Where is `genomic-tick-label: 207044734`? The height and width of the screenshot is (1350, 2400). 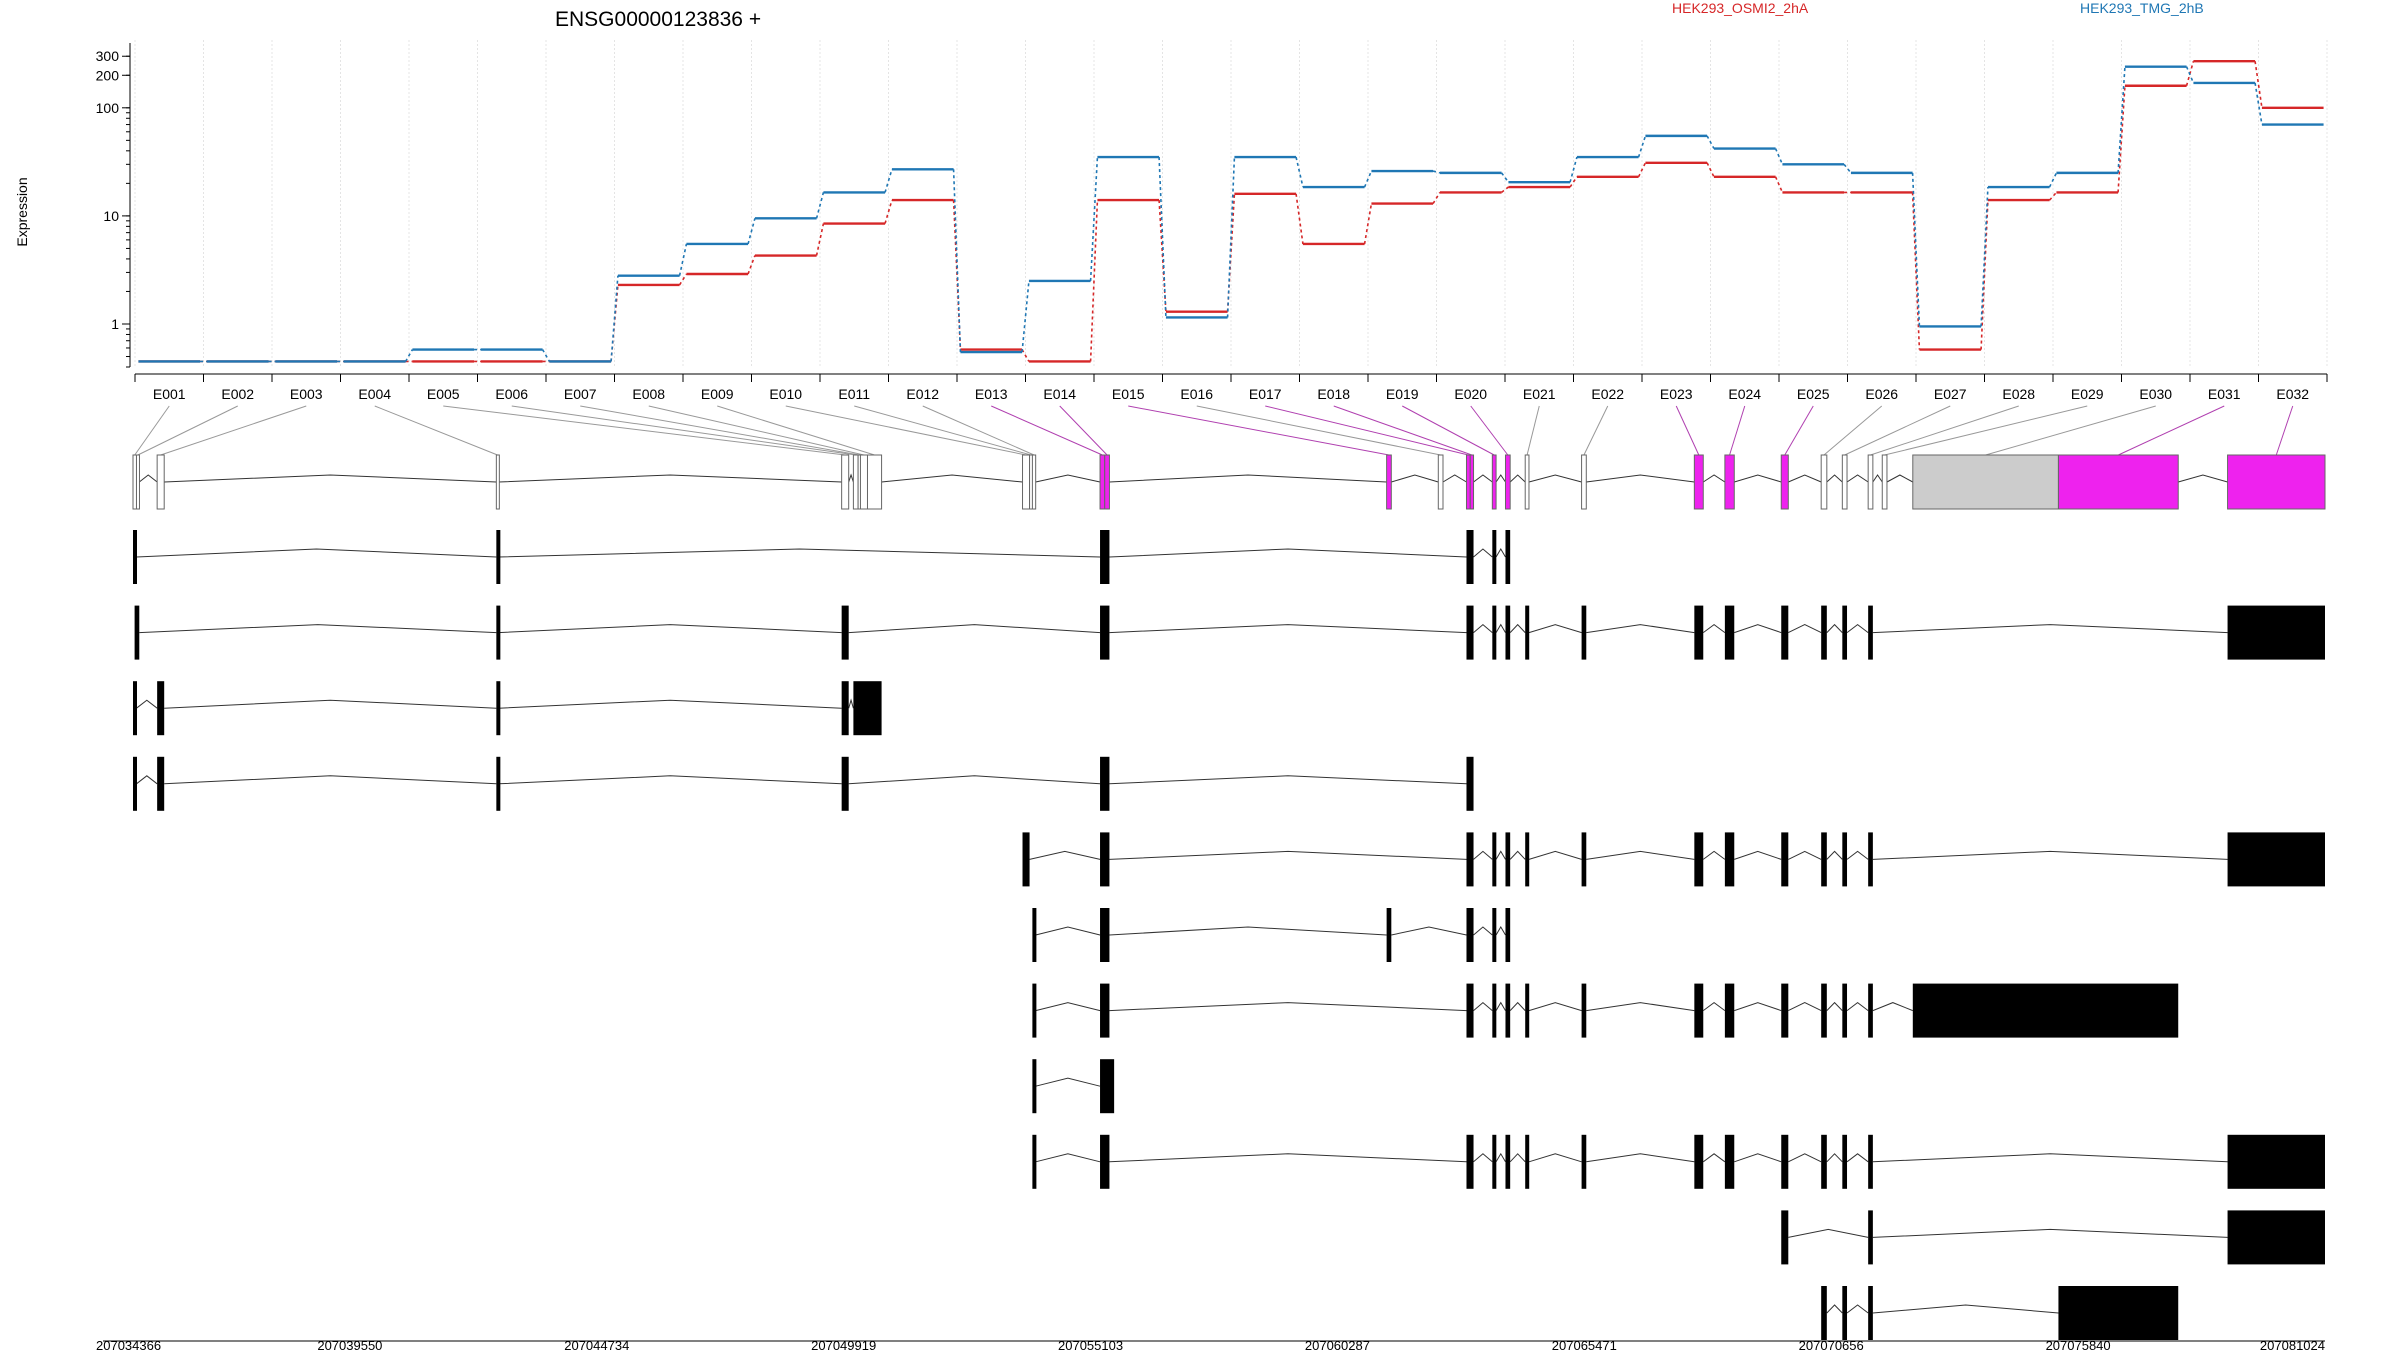 genomic-tick-label: 207044734 is located at coordinates (596, 1344).